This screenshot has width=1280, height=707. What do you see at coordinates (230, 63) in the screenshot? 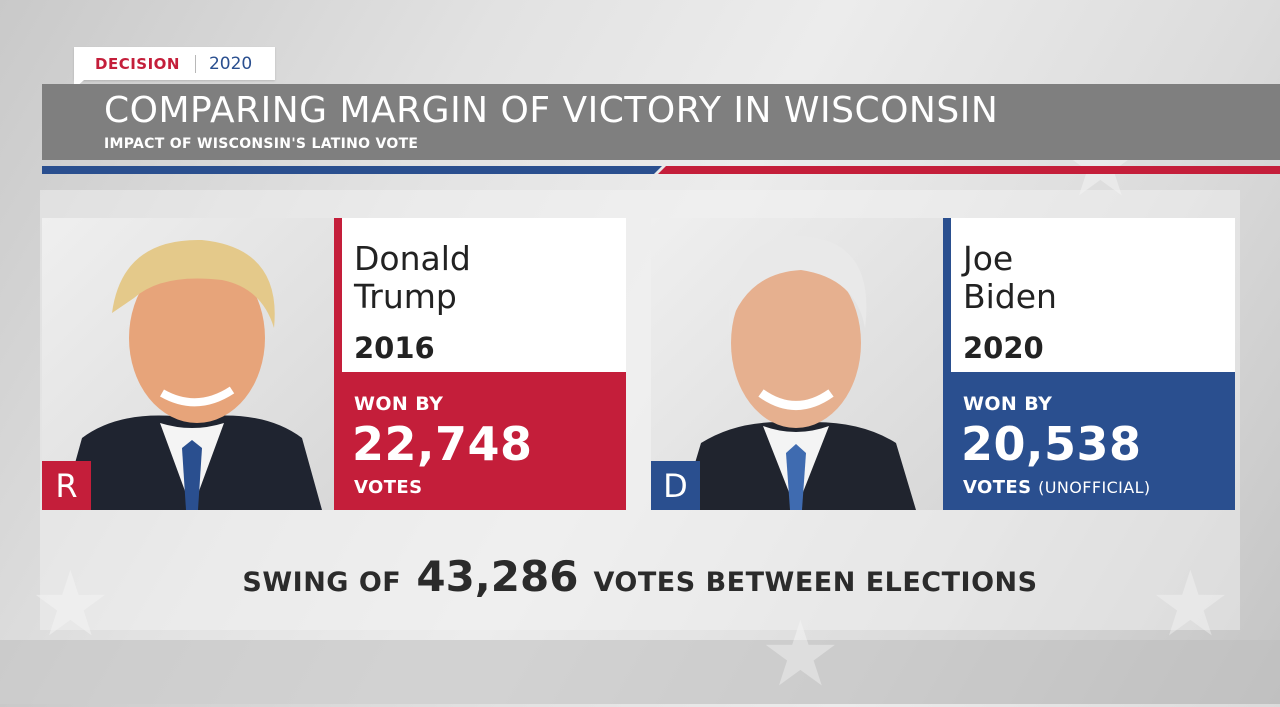
I see `tag-year: 2020` at bounding box center [230, 63].